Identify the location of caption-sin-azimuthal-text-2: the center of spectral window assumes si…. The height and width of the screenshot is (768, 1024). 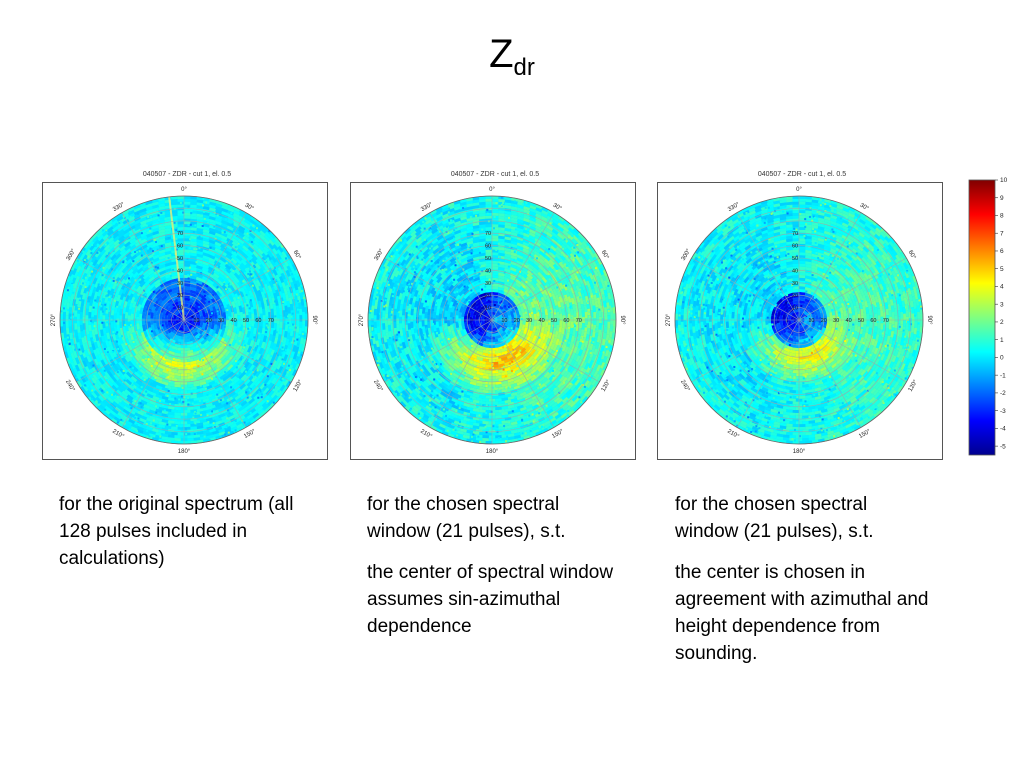
(490, 599).